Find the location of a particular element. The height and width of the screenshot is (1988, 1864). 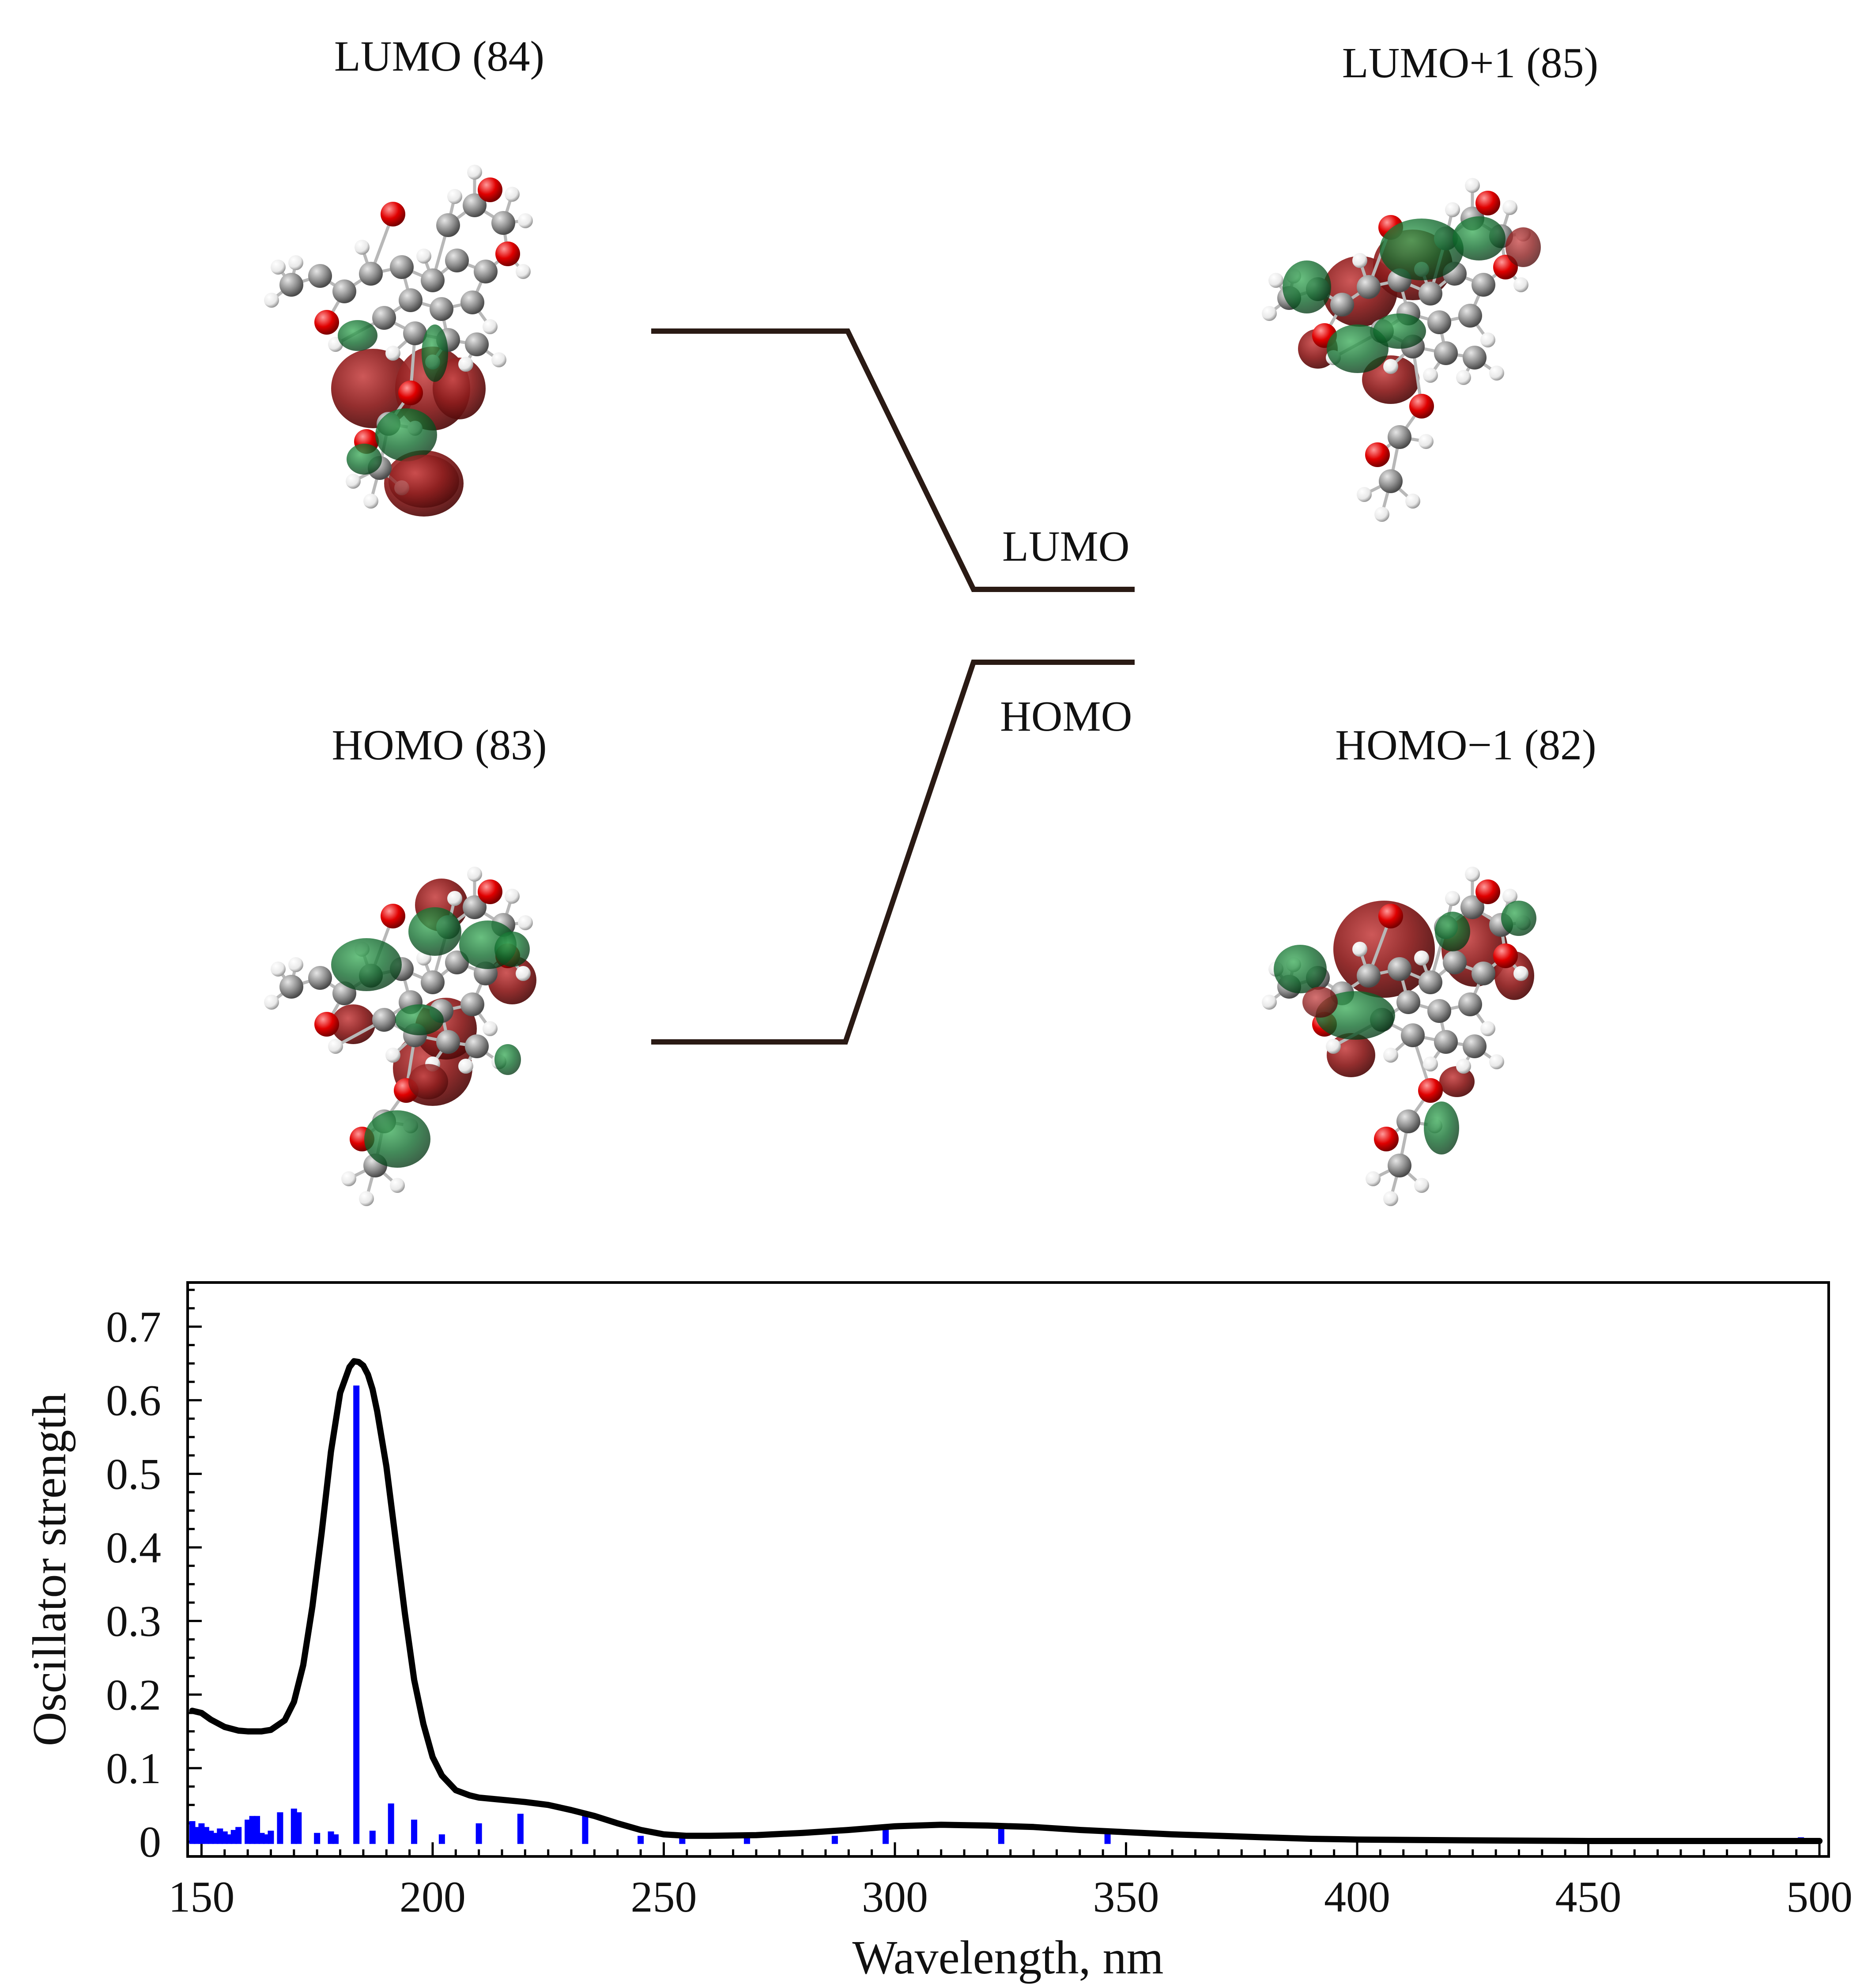

y-tick-label: 0.5 is located at coordinates (133, 1473).